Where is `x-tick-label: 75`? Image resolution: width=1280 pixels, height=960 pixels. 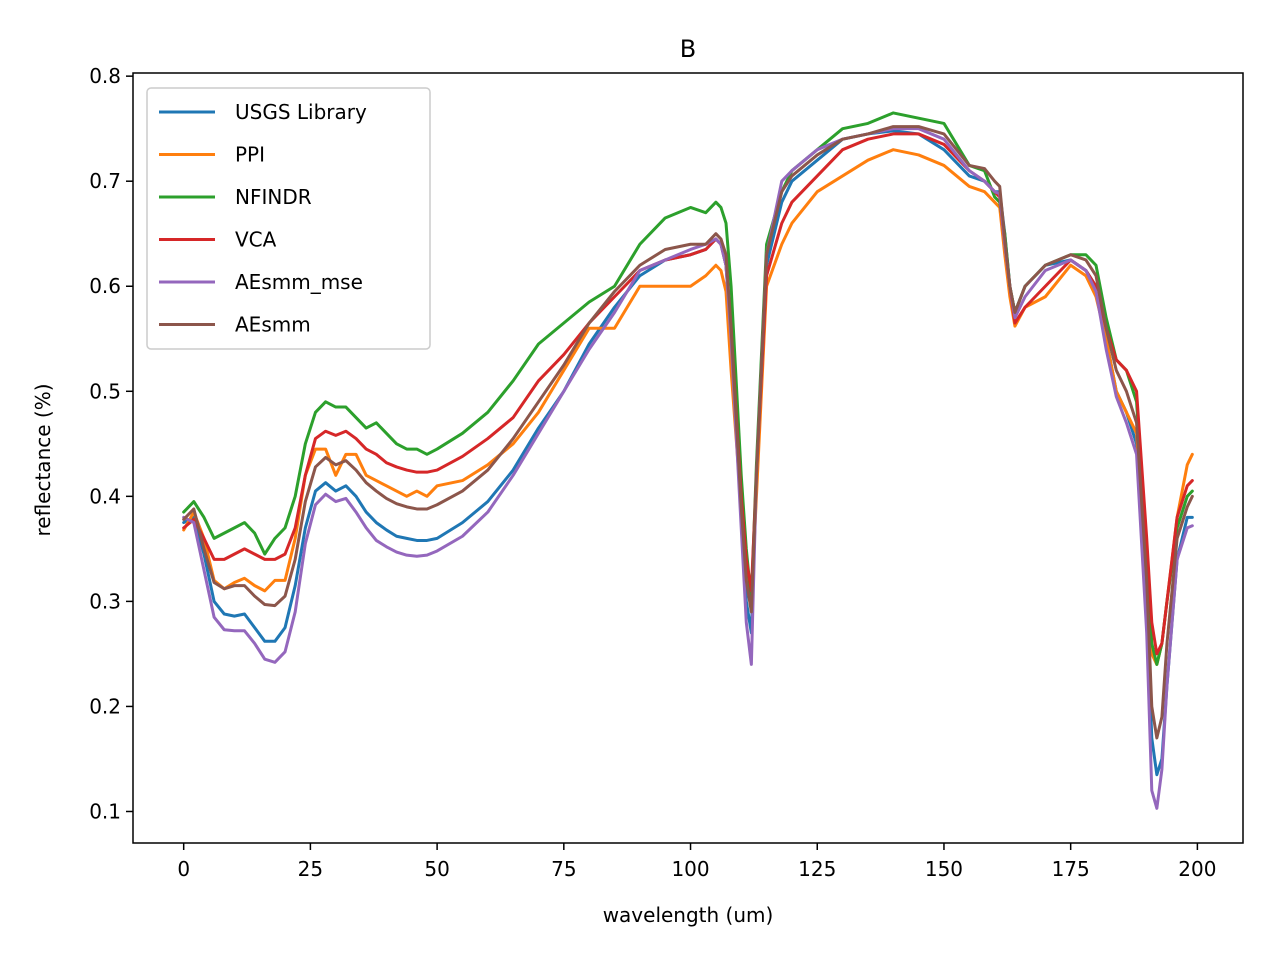
x-tick-label: 75 is located at coordinates (563, 869).